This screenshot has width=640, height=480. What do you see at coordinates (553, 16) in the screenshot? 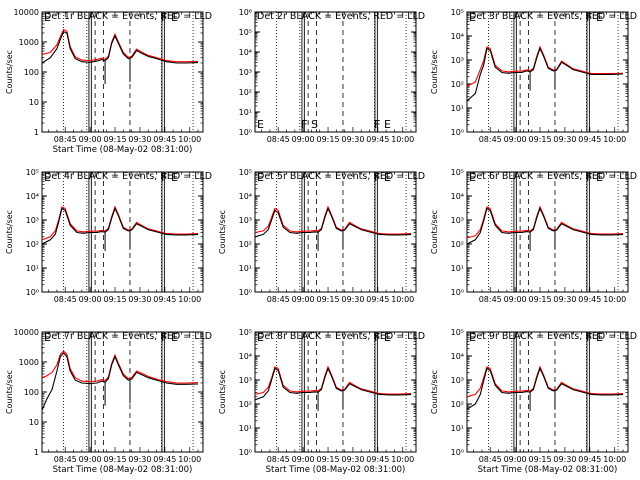
I see `panel-title: Det 3r BLACK = Events, RED = LLD` at bounding box center [553, 16].